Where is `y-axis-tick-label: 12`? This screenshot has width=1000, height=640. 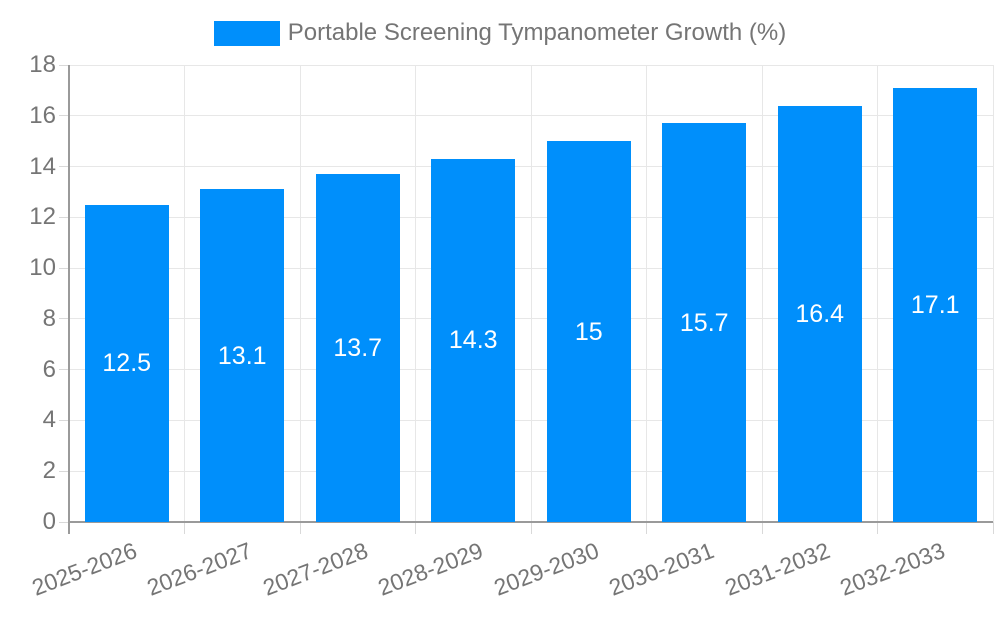 y-axis-tick-label: 12 is located at coordinates (42, 217).